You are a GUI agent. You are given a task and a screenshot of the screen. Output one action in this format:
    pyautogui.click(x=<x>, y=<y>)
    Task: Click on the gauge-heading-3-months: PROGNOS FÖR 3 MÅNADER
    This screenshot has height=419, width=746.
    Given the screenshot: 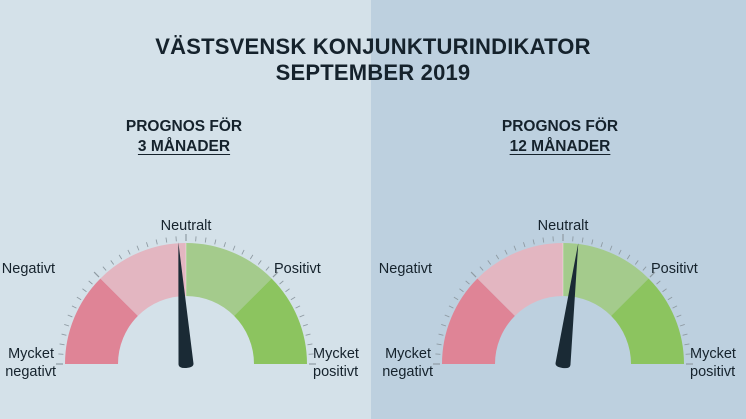 What is the action you would take?
    pyautogui.click(x=184, y=137)
    